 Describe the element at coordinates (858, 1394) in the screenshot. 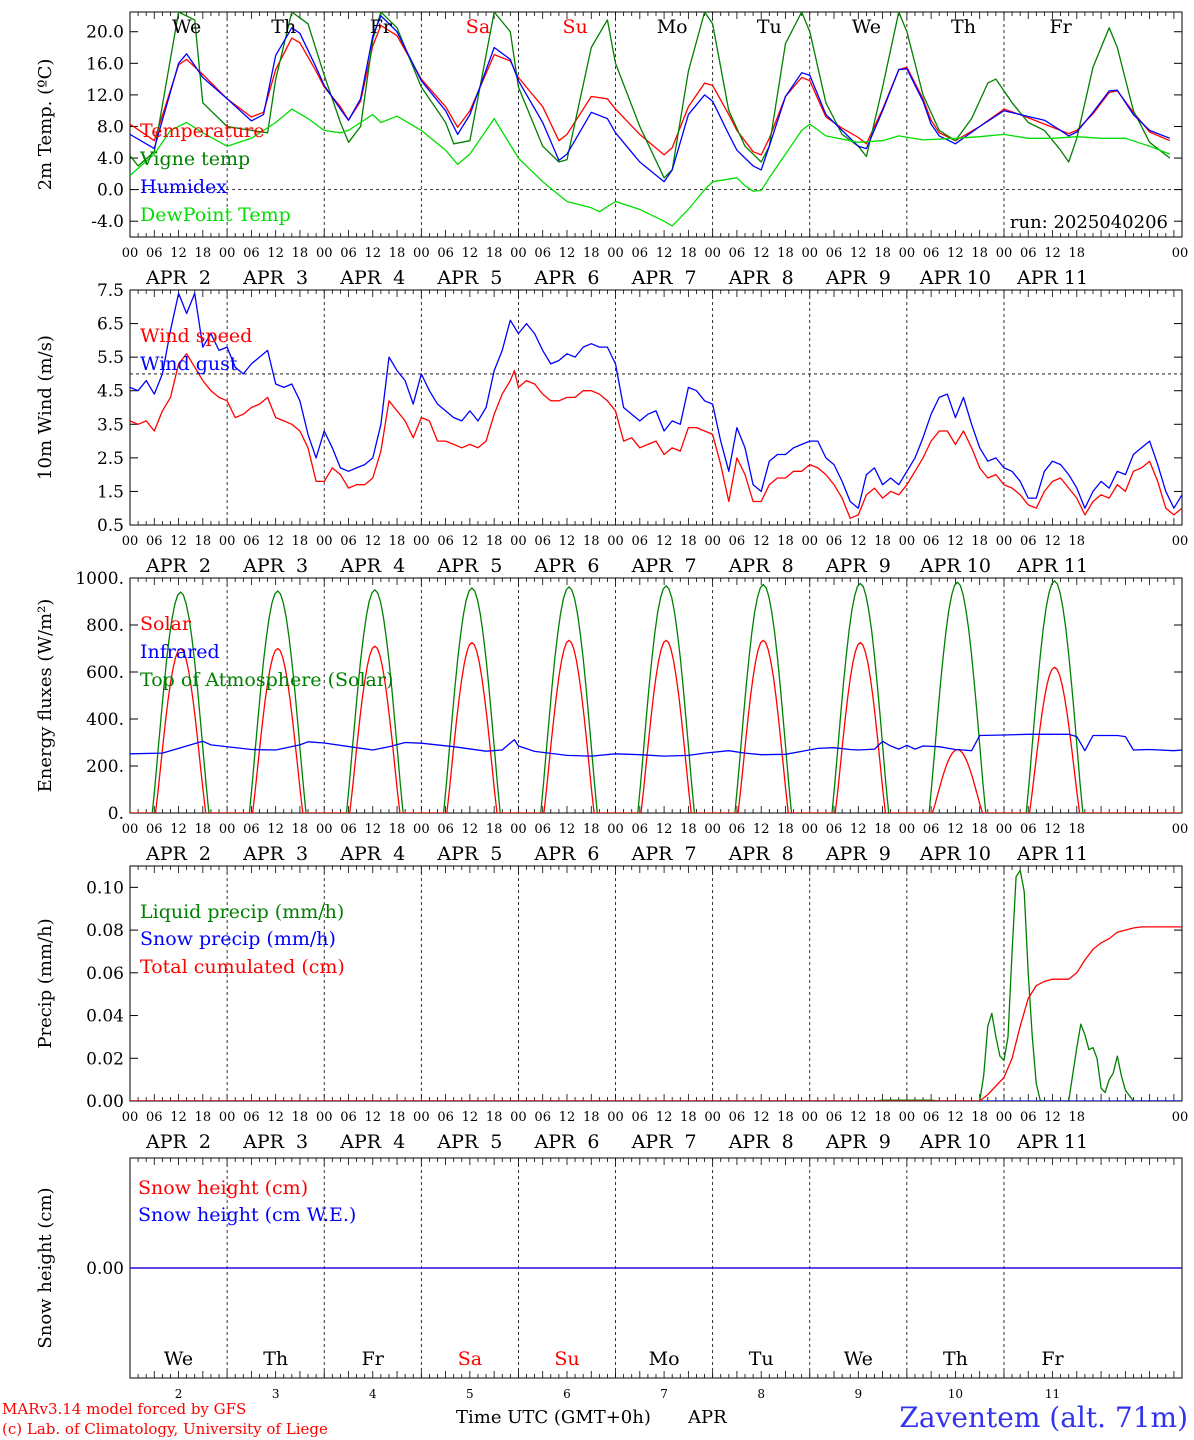

I see `day-number-label: 9` at that location.